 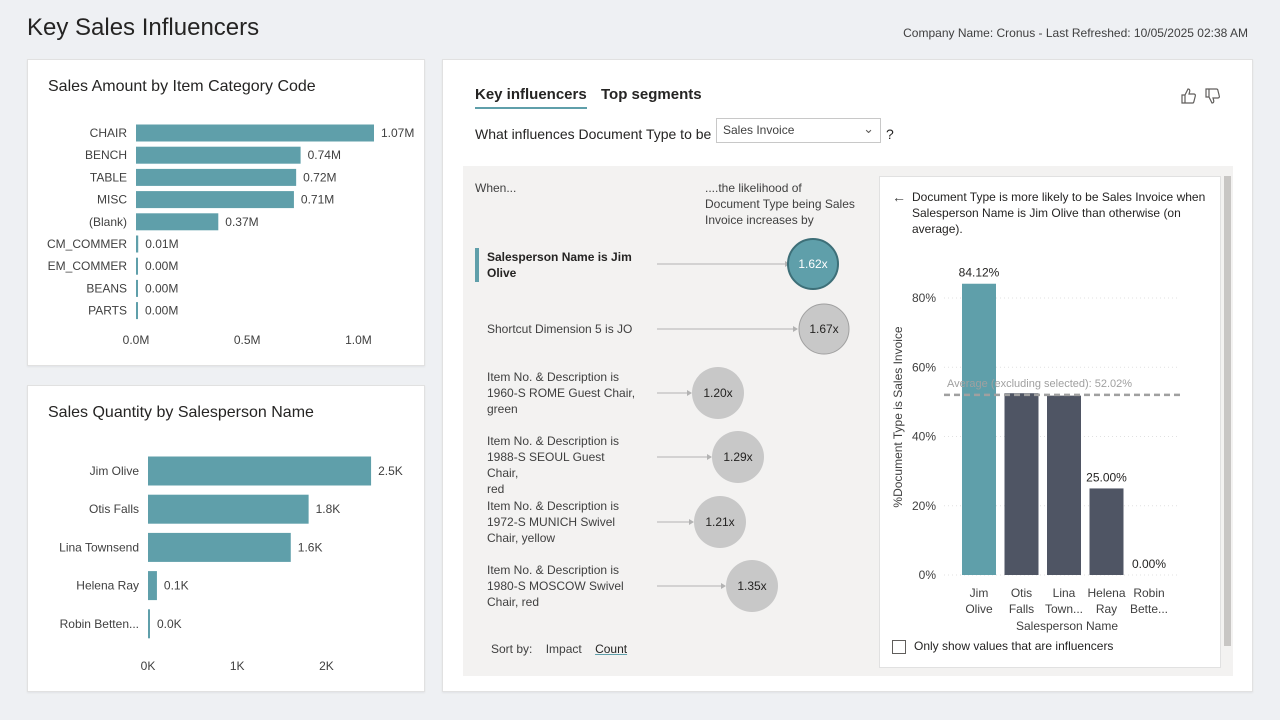 I want to click on bubble-value: 1.62x, so click(x=812, y=264).